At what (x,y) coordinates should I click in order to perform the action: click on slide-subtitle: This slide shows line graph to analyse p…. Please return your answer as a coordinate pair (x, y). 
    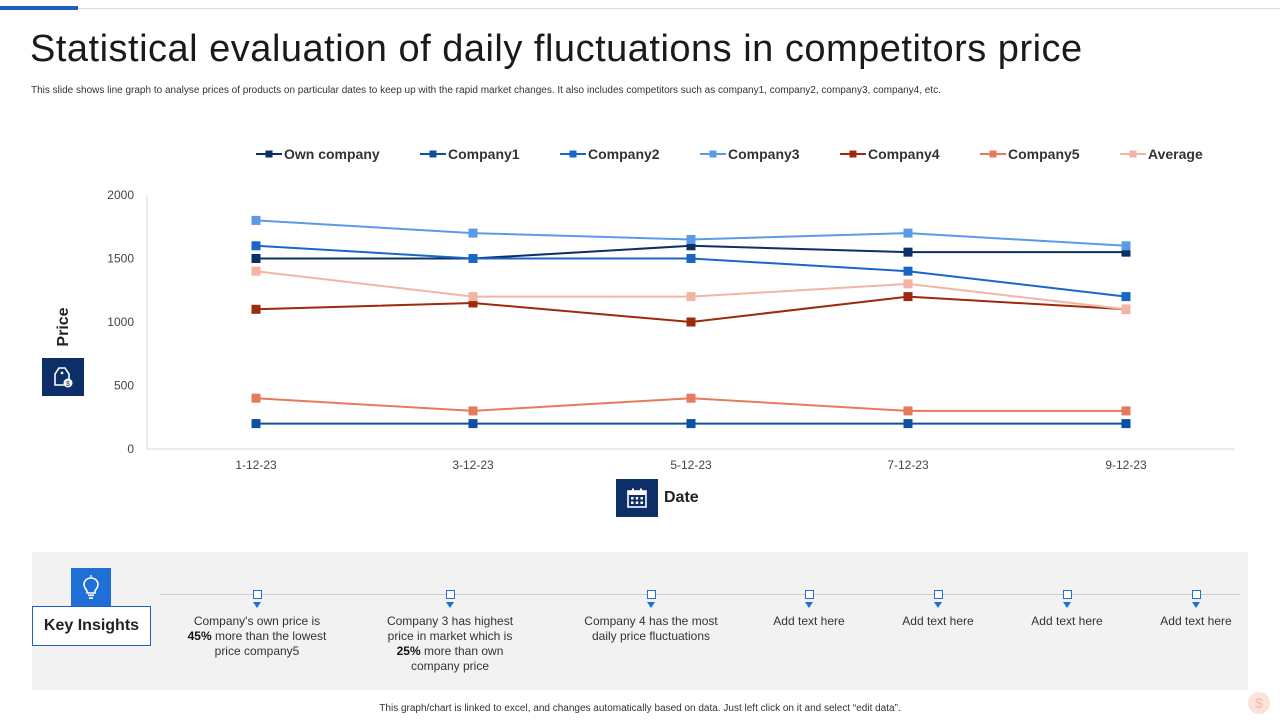
    Looking at the image, I should click on (486, 90).